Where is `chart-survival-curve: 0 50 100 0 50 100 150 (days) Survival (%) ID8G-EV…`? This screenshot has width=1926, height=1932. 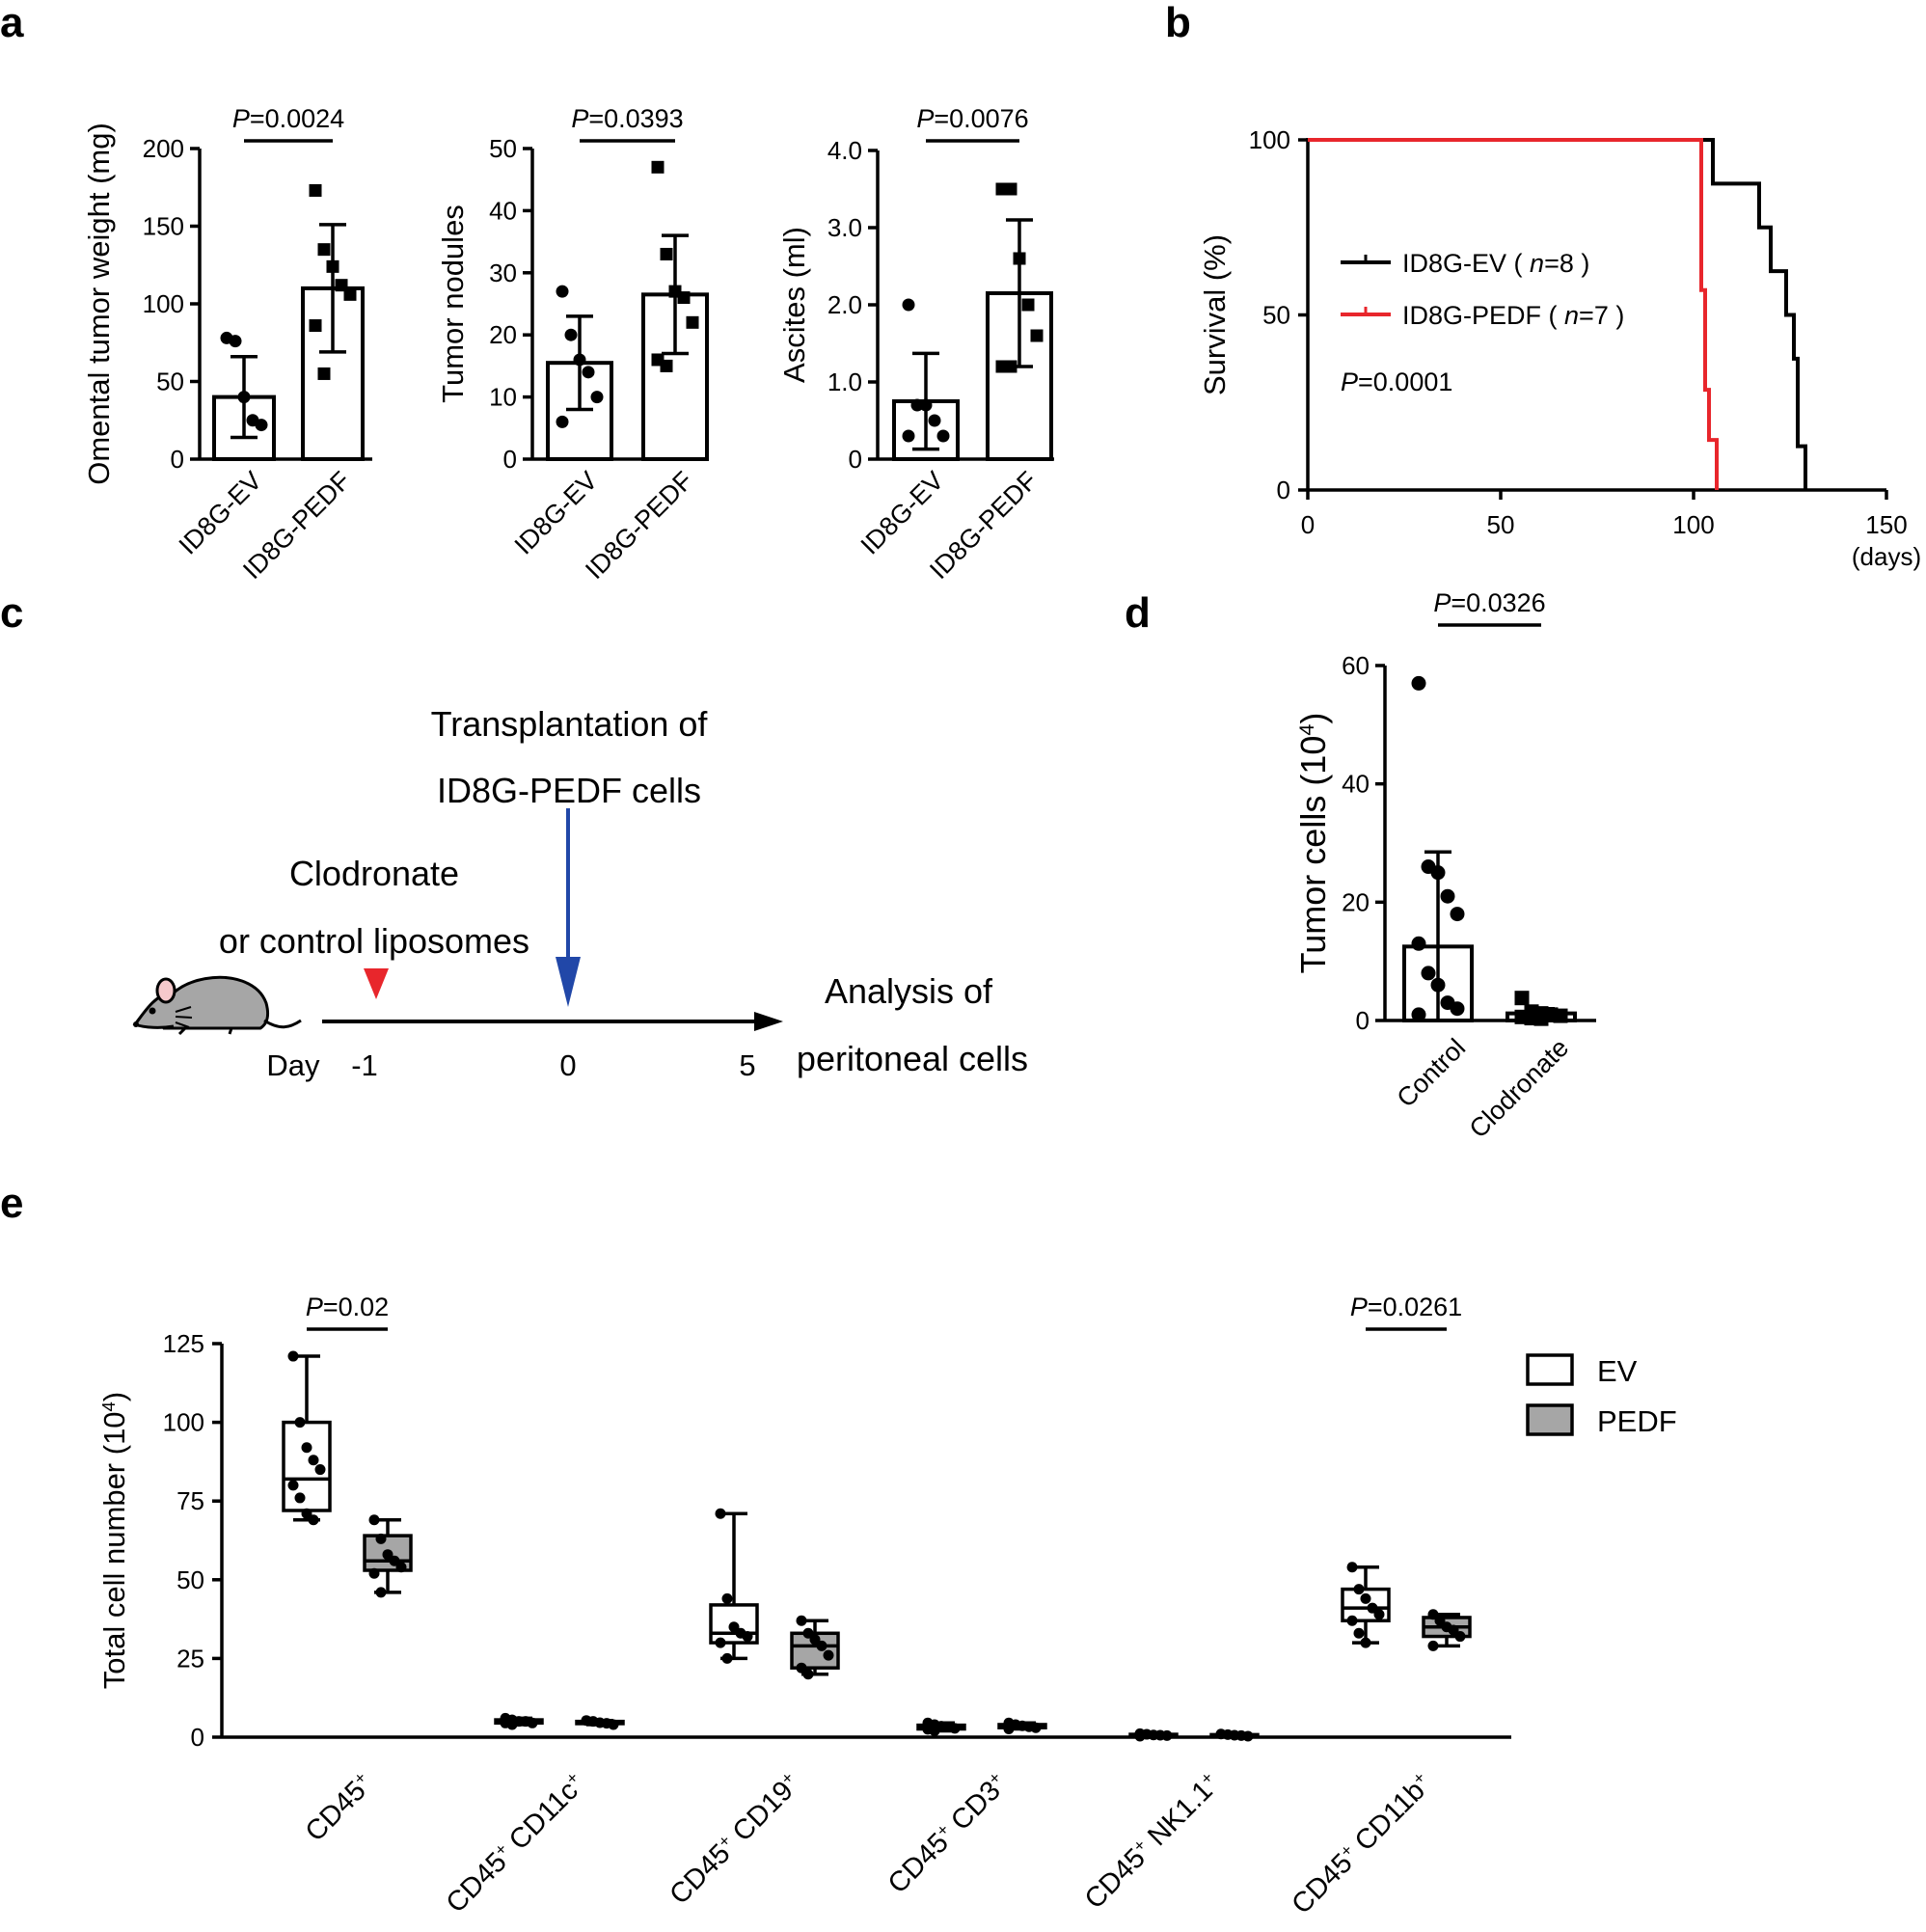
chart-survival-curve: 0 50 100 0 50 100 150 (days) Survival (%) ID8G-EV… is located at coordinates (1560, 348).